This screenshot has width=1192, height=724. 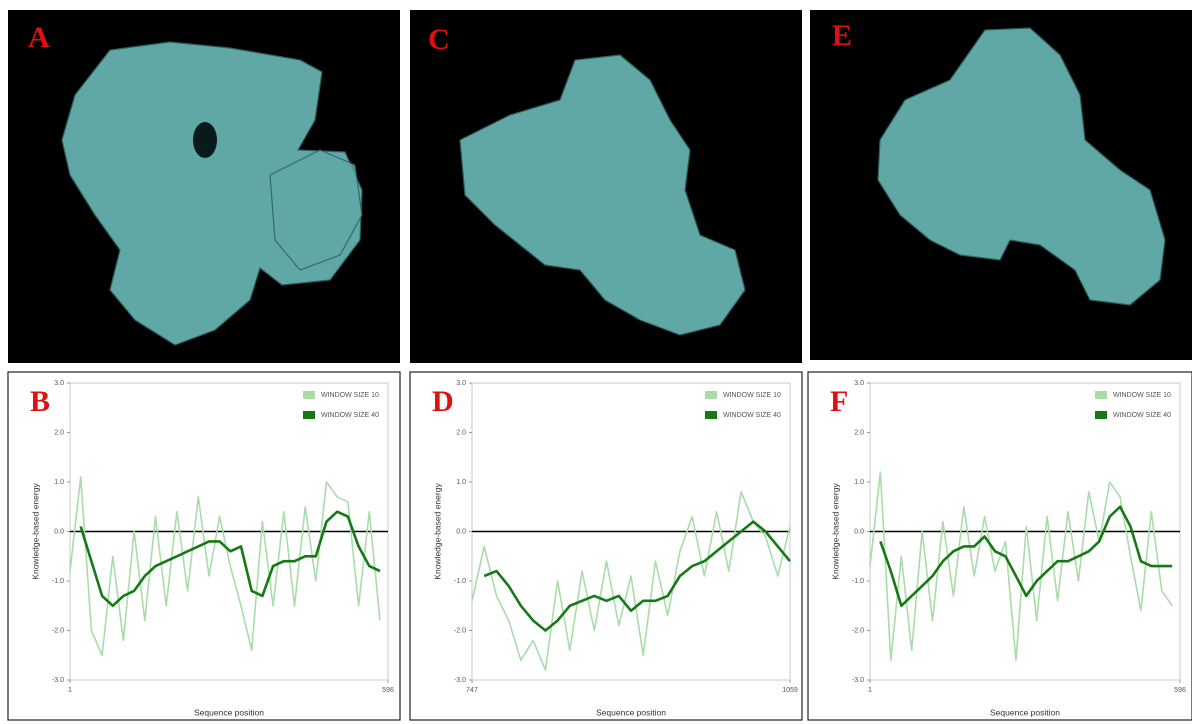 What do you see at coordinates (39, 37) in the screenshot?
I see `panel-label: A` at bounding box center [39, 37].